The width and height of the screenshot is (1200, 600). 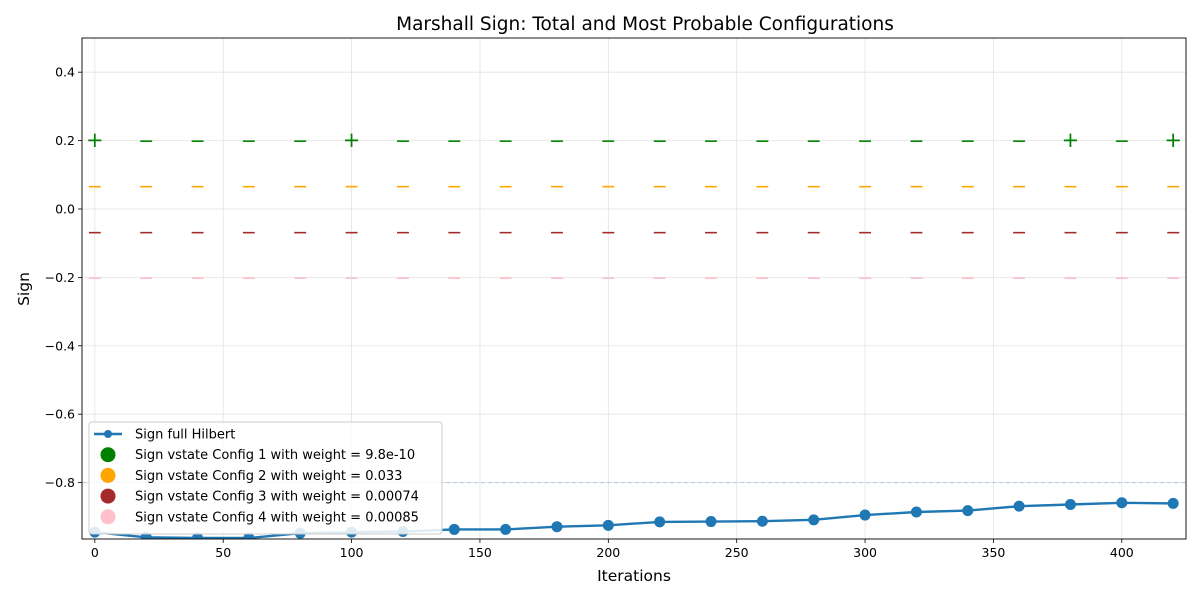 What do you see at coordinates (480, 552) in the screenshot?
I see `x-tick-label: 150` at bounding box center [480, 552].